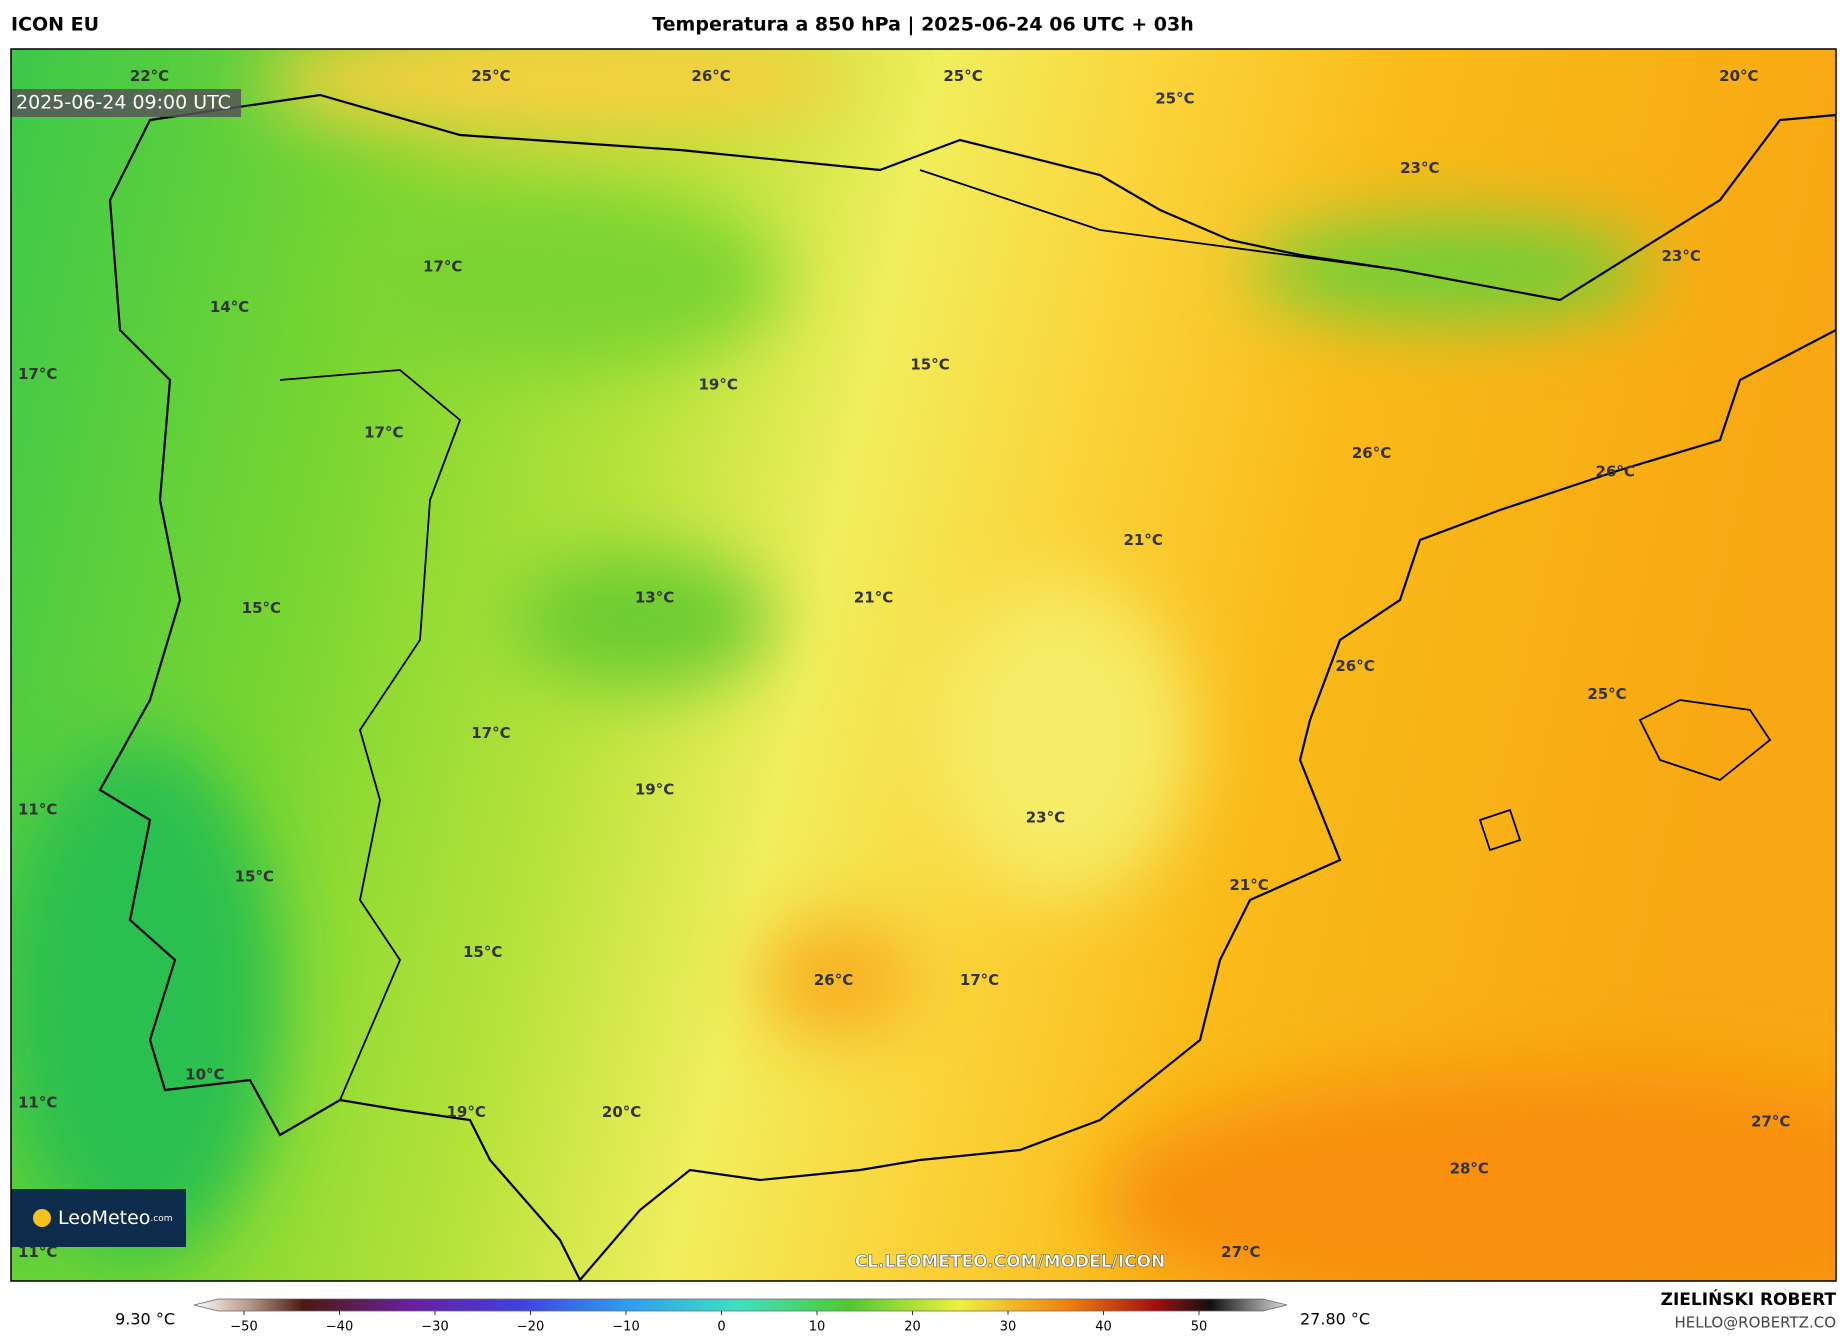  What do you see at coordinates (1335, 1319) in the screenshot?
I see `colorbar-max: 27.80 °C` at bounding box center [1335, 1319].